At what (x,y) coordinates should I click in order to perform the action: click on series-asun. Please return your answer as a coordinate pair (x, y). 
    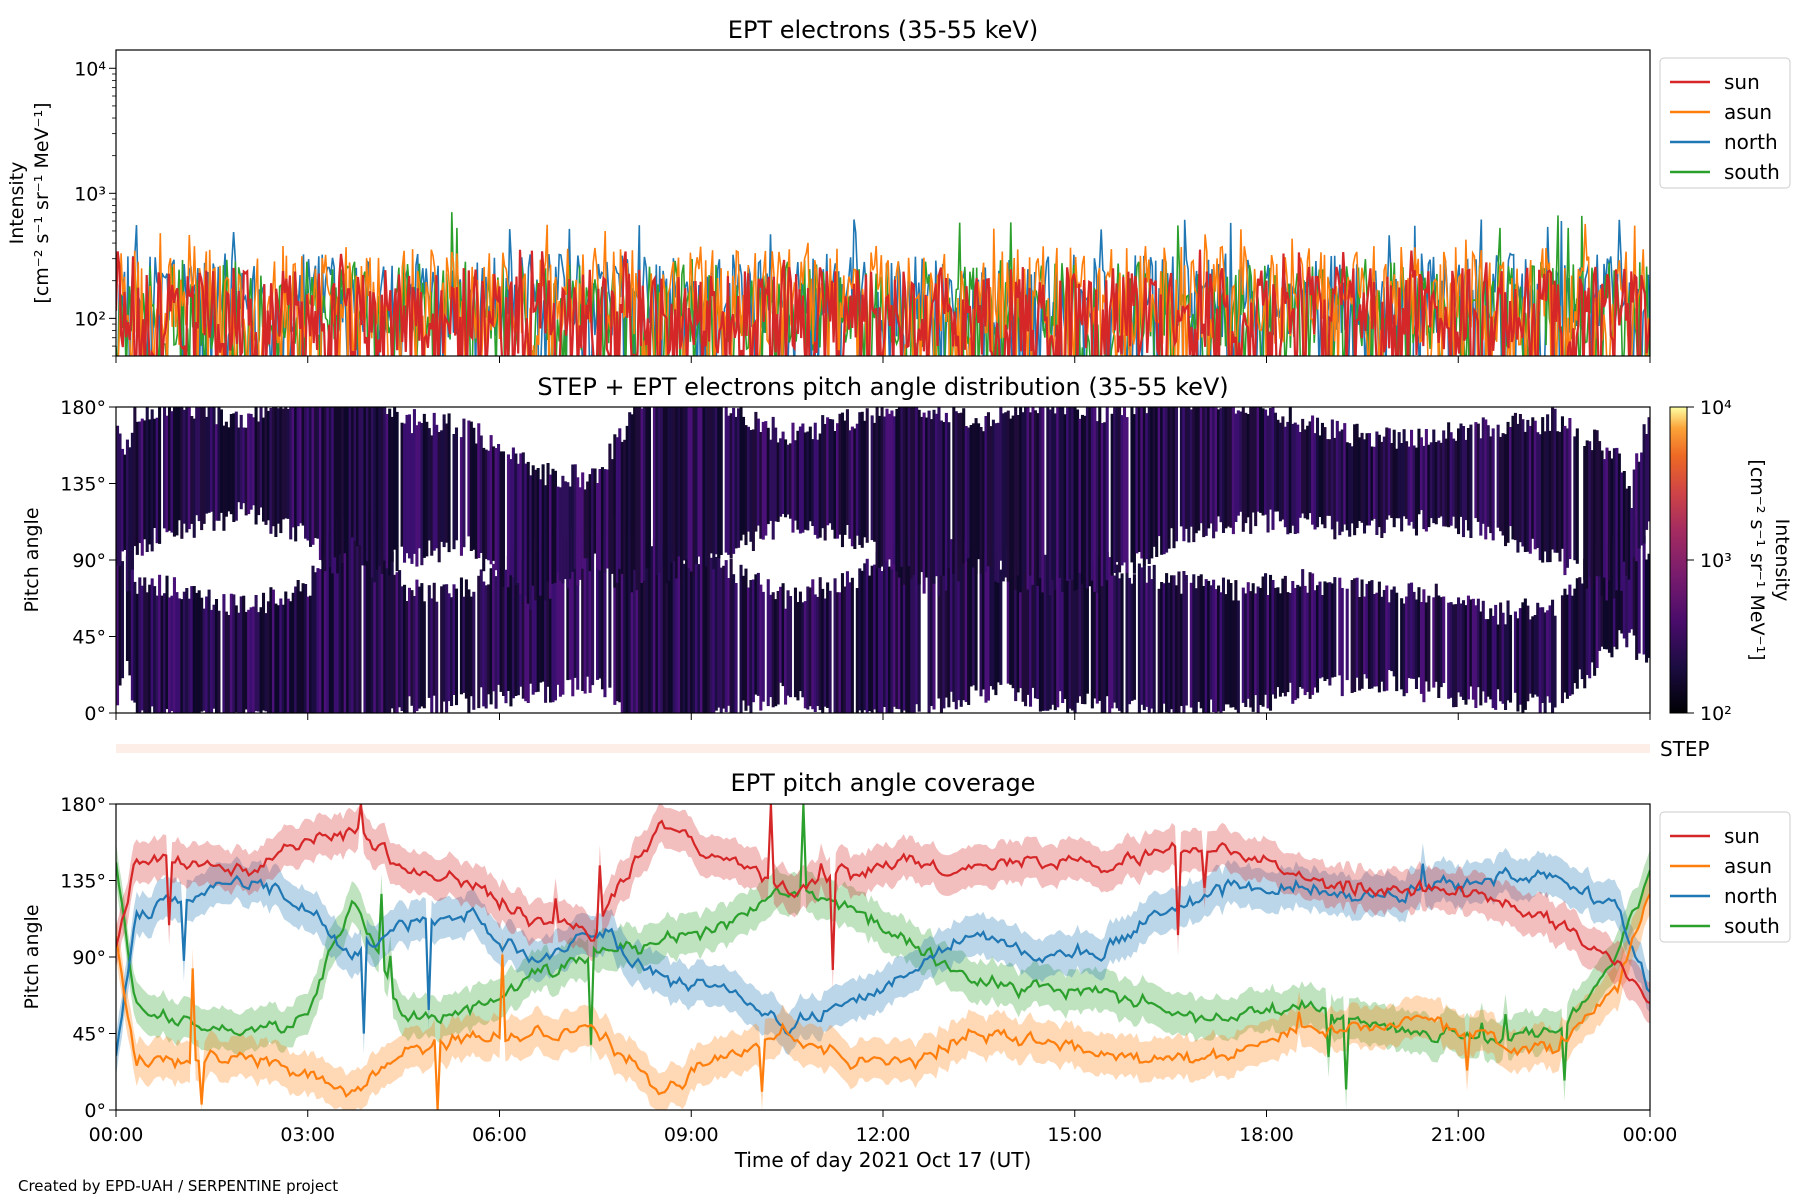
    Looking at the image, I should click on (883, 289).